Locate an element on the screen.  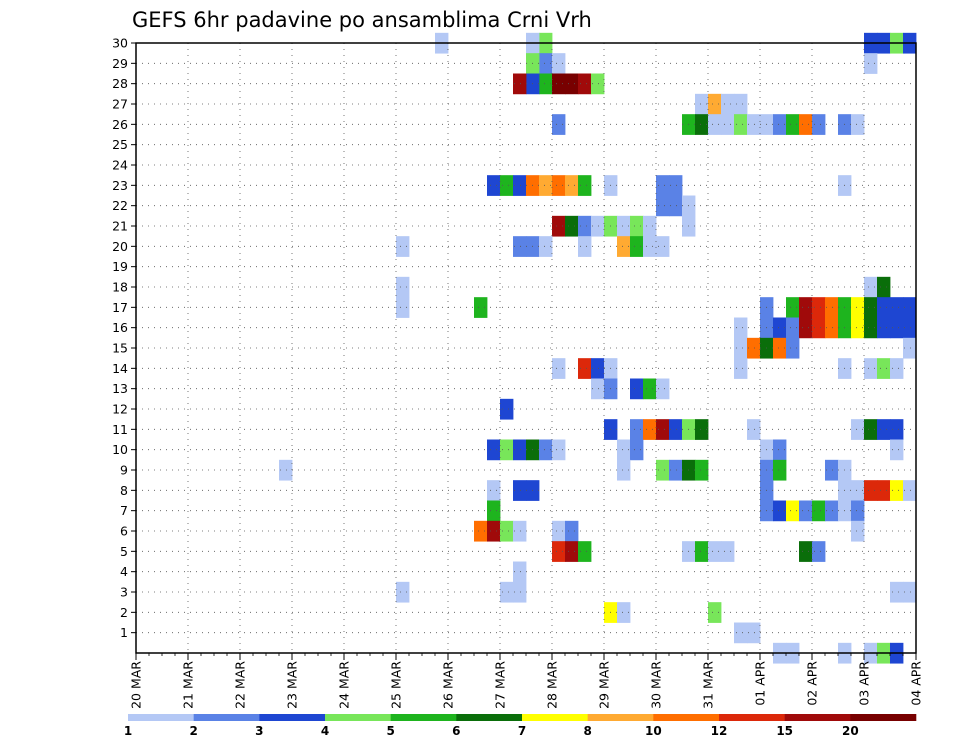
y-tick-label: 17 is located at coordinates (120, 307).